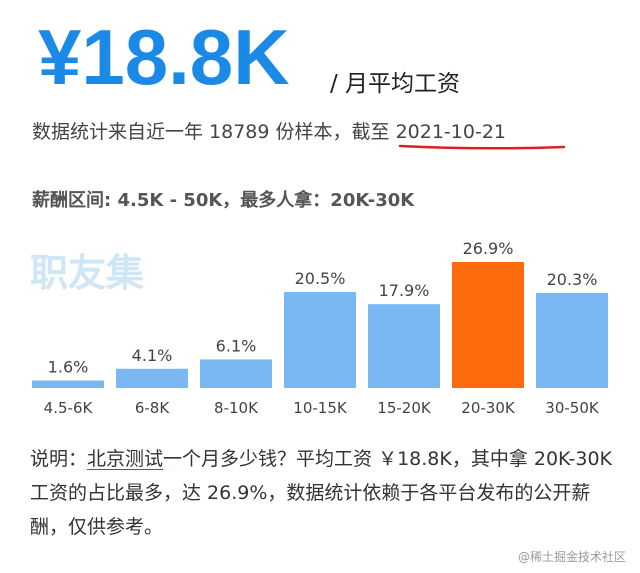 Image resolution: width=640 pixels, height=573 pixels. Describe the element at coordinates (320, 278) in the screenshot. I see `value-label-10-15K: 20.5%` at that location.